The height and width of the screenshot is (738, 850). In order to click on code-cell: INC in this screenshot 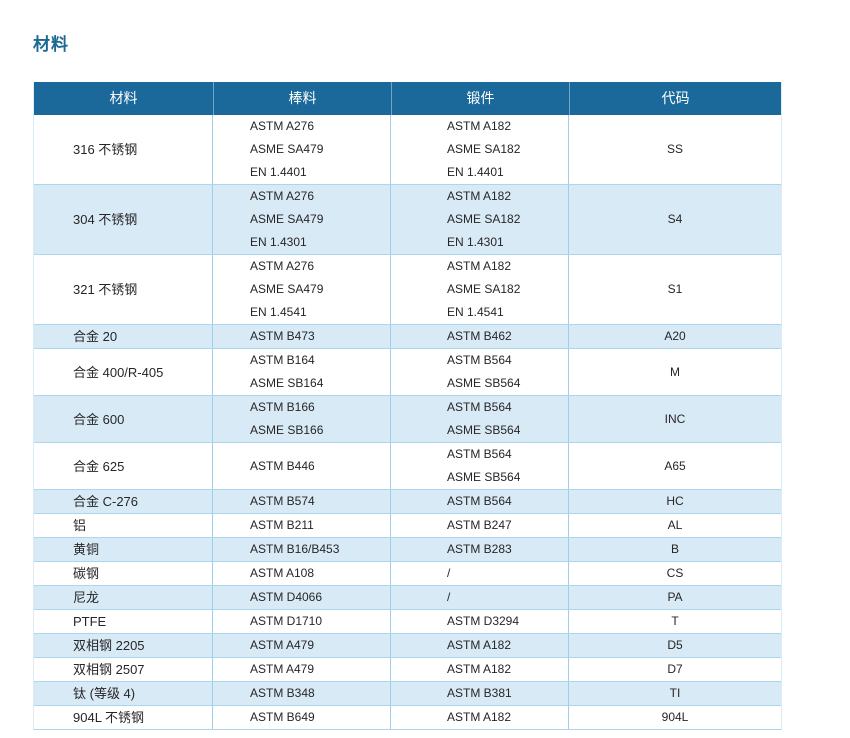, I will do `click(675, 419)`.